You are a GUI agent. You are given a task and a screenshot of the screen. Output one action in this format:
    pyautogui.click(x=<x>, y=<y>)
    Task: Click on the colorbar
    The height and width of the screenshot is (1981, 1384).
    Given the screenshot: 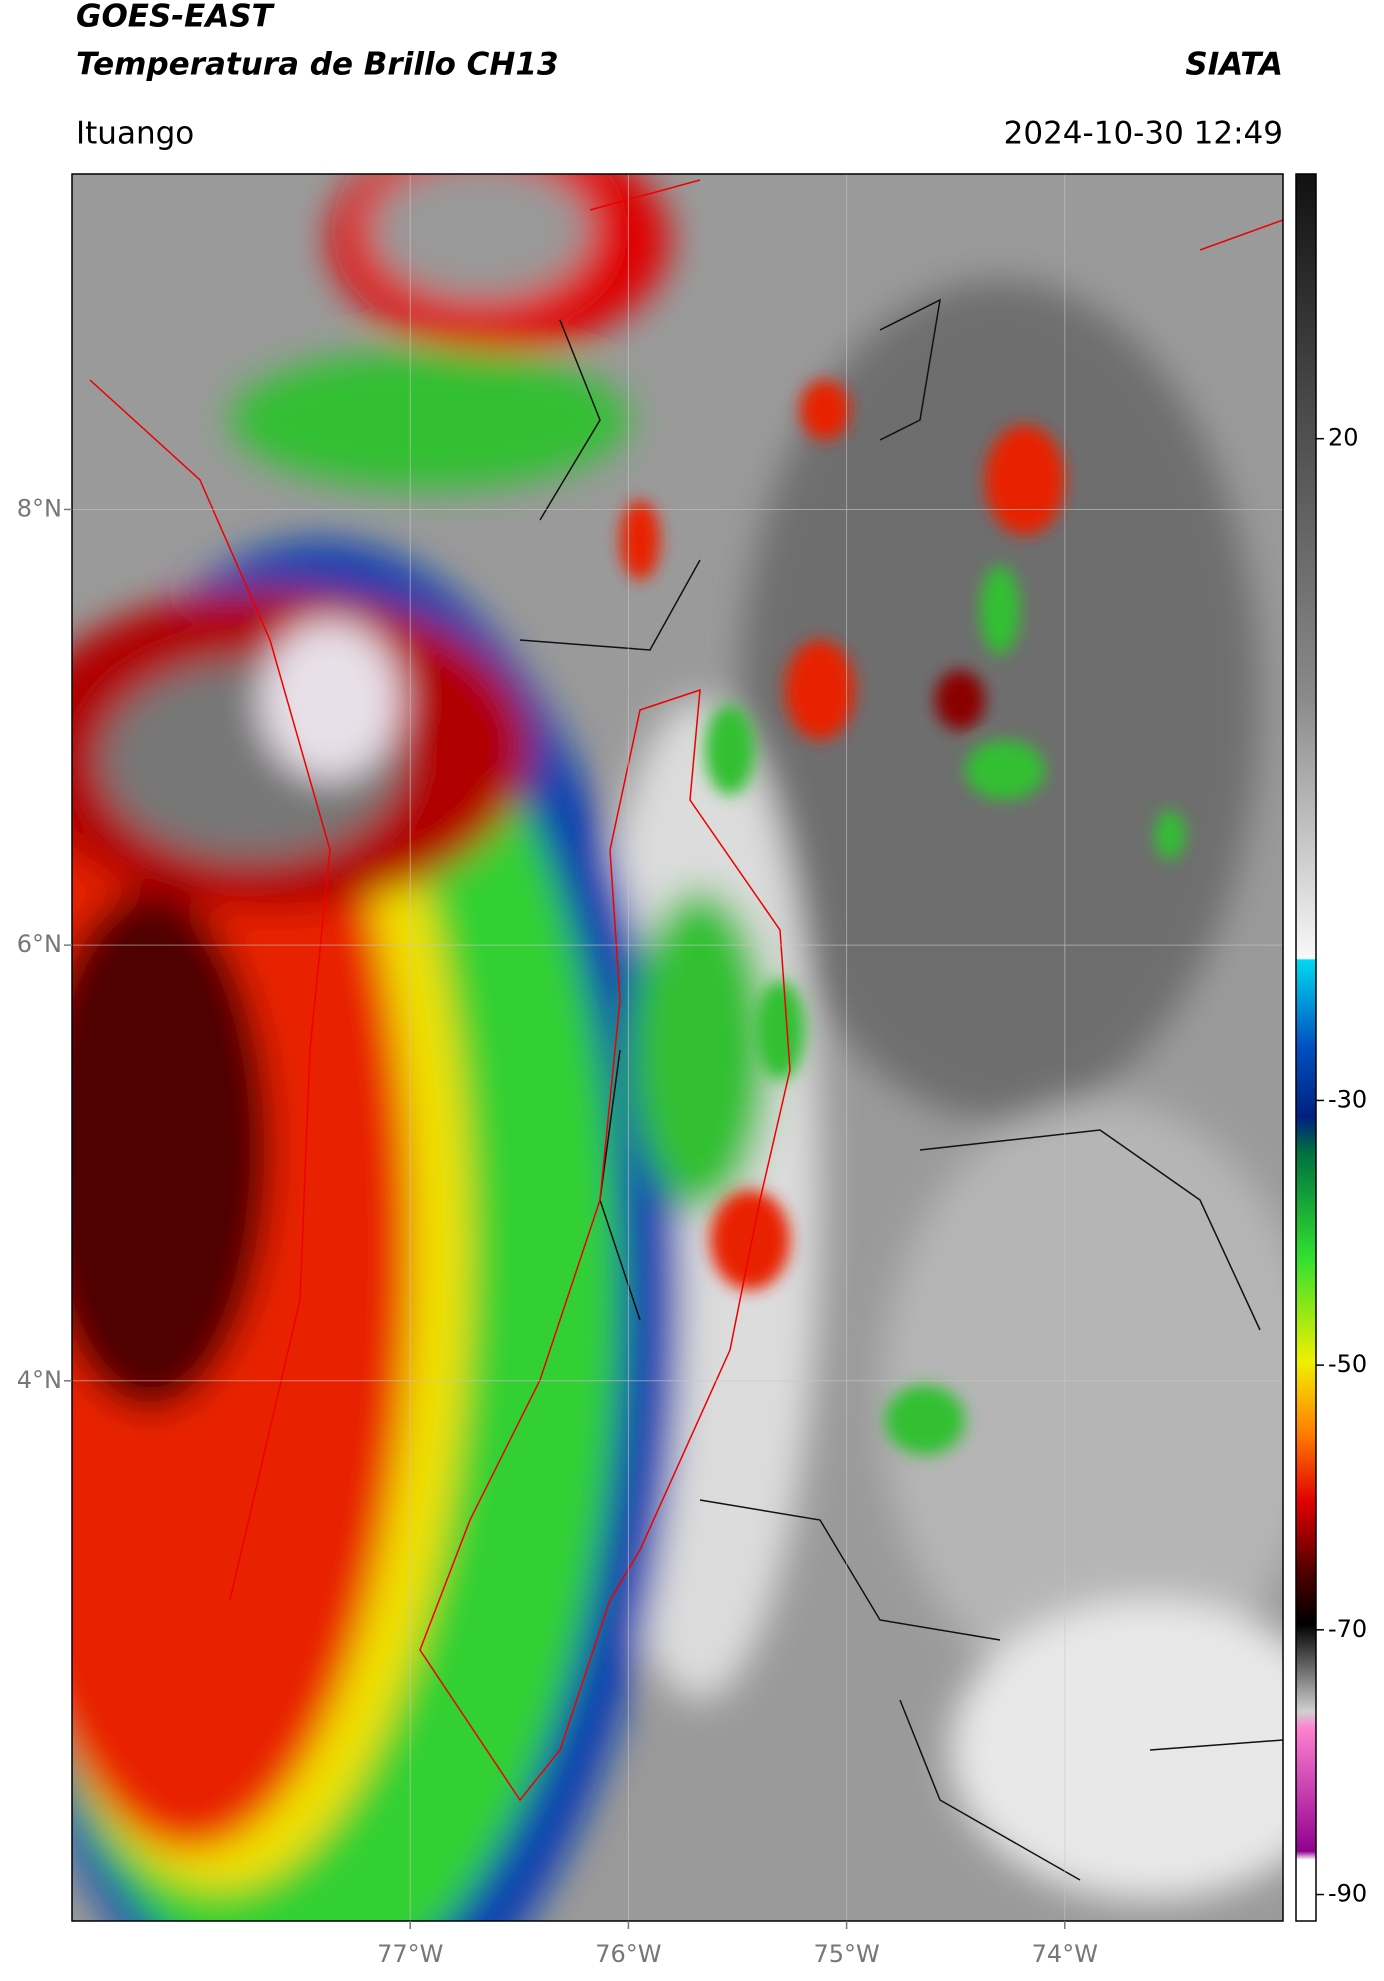 What is the action you would take?
    pyautogui.click(x=1306, y=1047)
    